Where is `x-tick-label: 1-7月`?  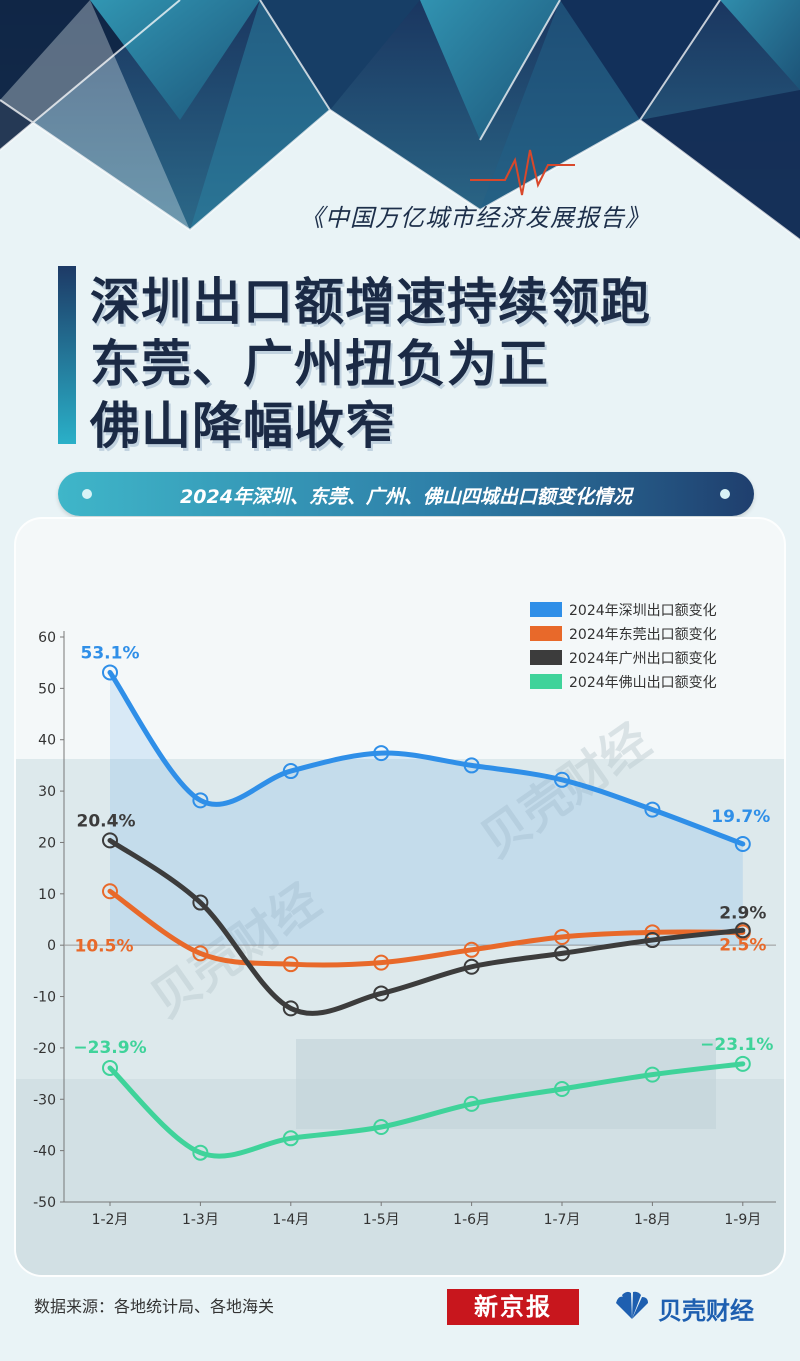 x-tick-label: 1-7月 is located at coordinates (562, 1220).